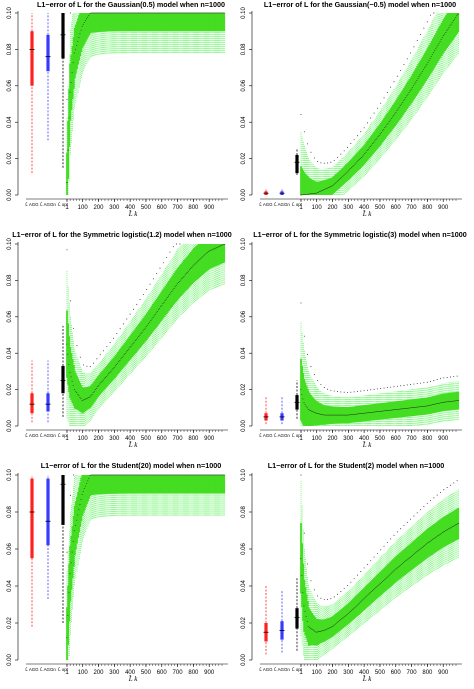 Image resolution: width=474 pixels, height=689 pixels. I want to click on y-tick-label: 0.08, so click(244, 280).